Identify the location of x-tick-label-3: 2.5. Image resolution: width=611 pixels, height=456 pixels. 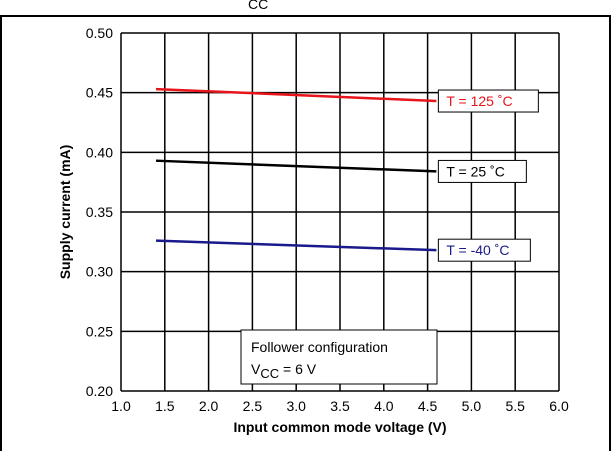
(253, 406).